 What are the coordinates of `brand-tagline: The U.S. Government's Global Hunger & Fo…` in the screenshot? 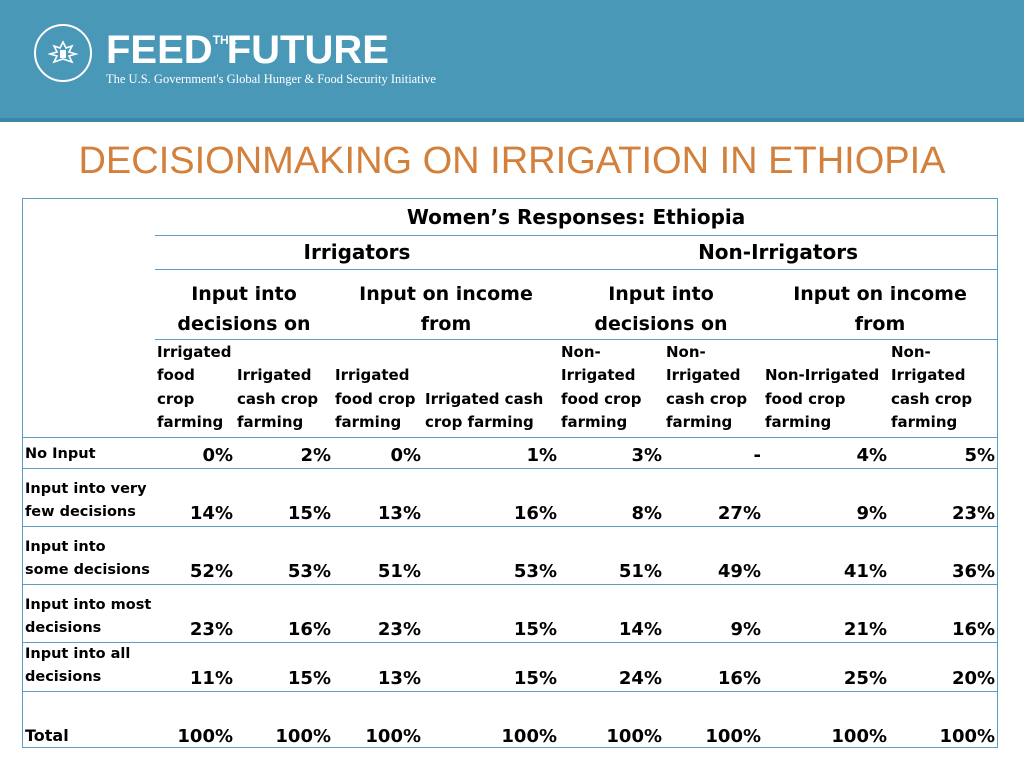 It's located at (271, 79).